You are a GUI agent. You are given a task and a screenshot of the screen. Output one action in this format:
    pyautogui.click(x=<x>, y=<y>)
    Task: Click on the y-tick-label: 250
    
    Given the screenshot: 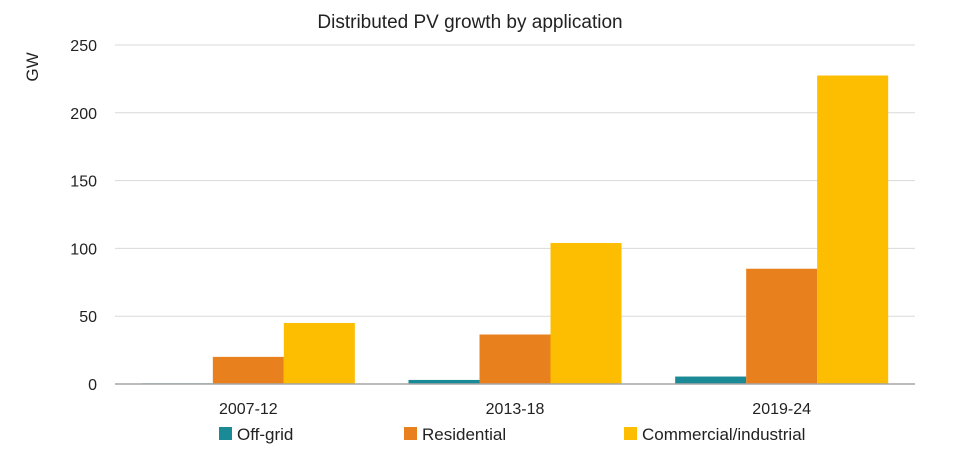 What is the action you would take?
    pyautogui.click(x=83, y=46)
    